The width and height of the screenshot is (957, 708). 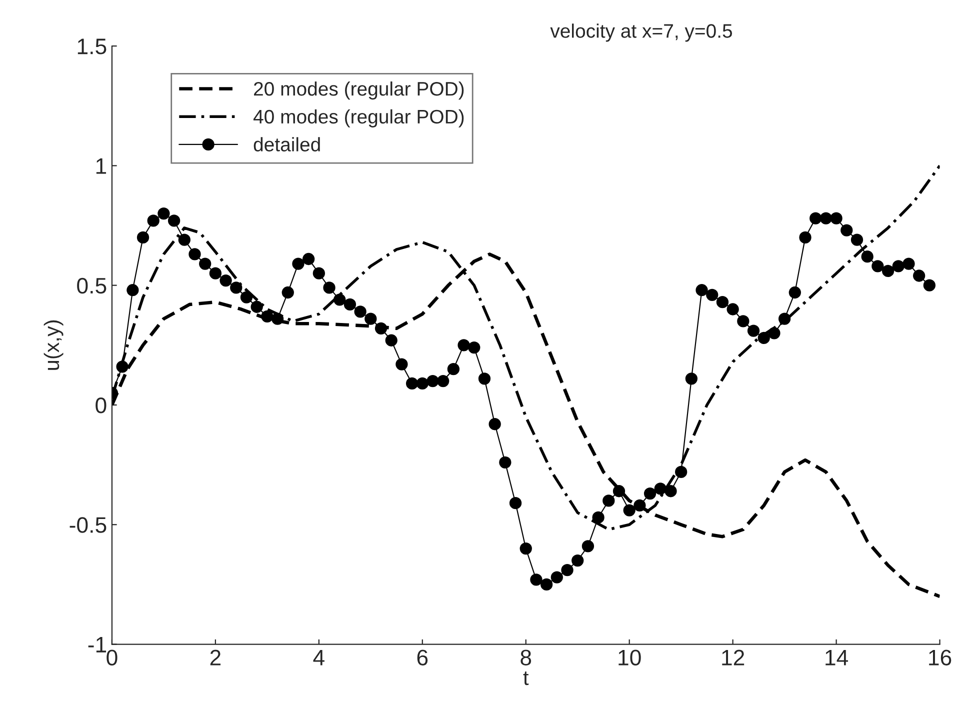 What do you see at coordinates (92, 46) in the screenshot?
I see `y-tick-label: 1.5` at bounding box center [92, 46].